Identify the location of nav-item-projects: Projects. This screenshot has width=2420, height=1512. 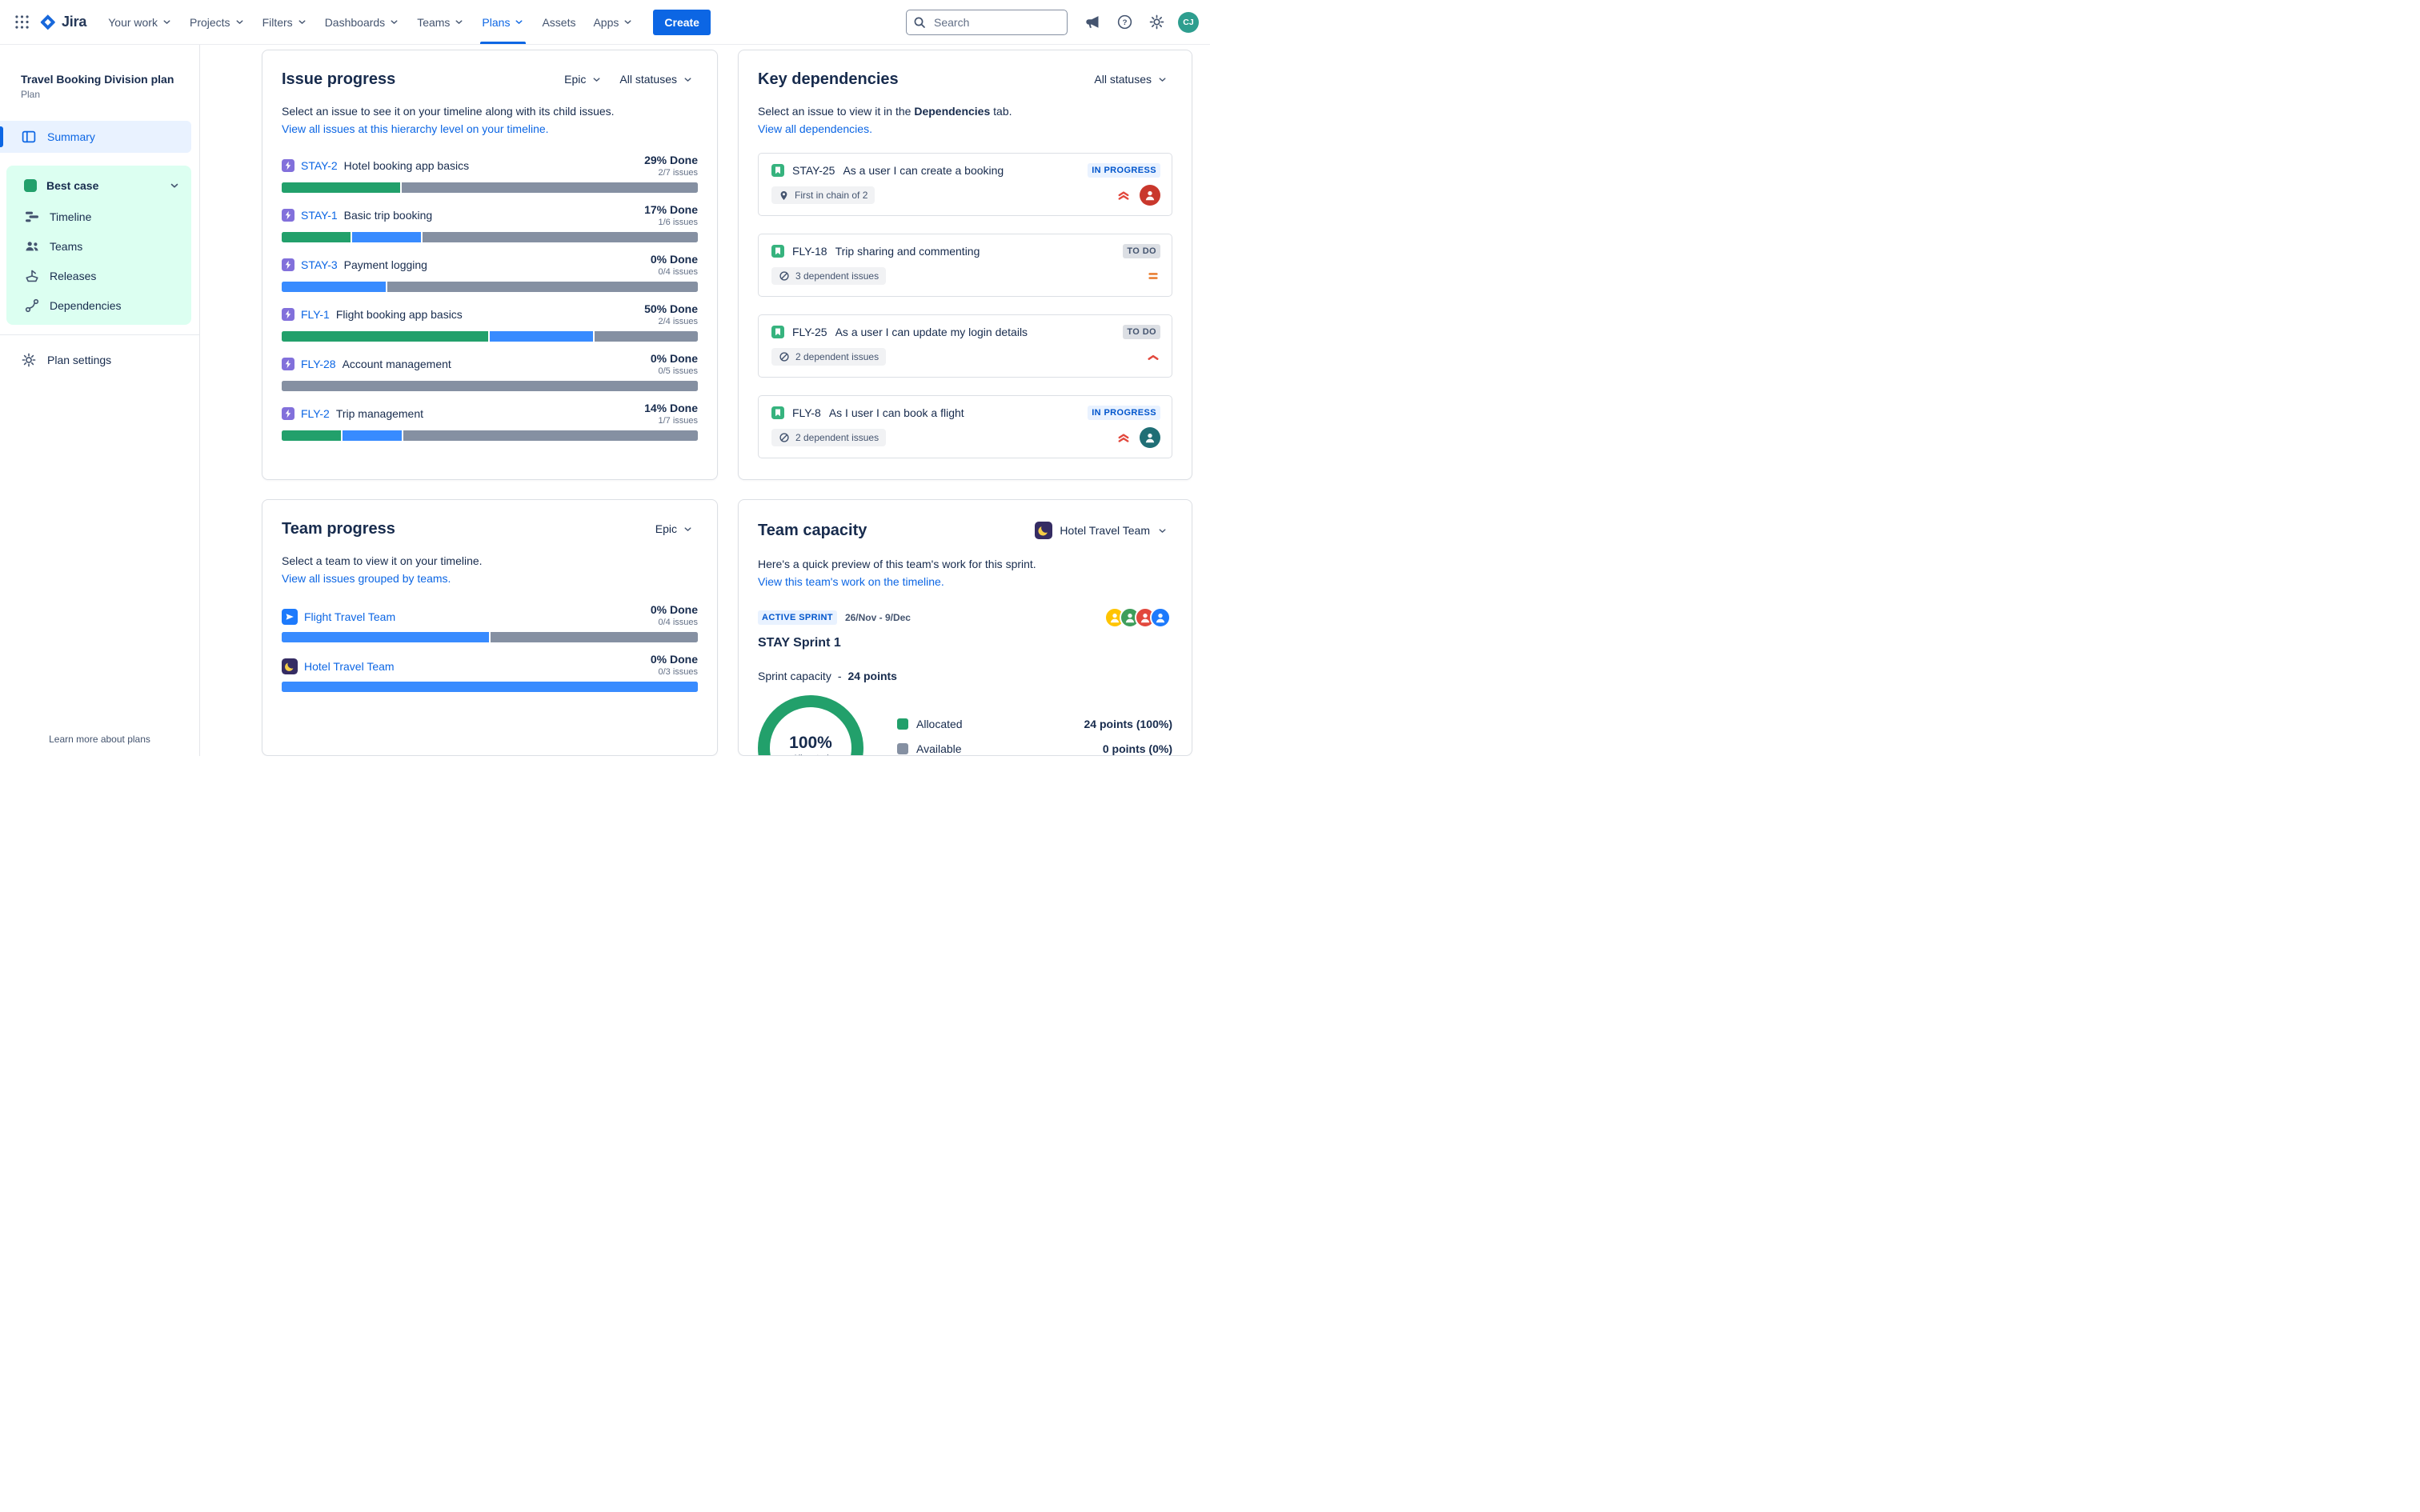
(217, 22).